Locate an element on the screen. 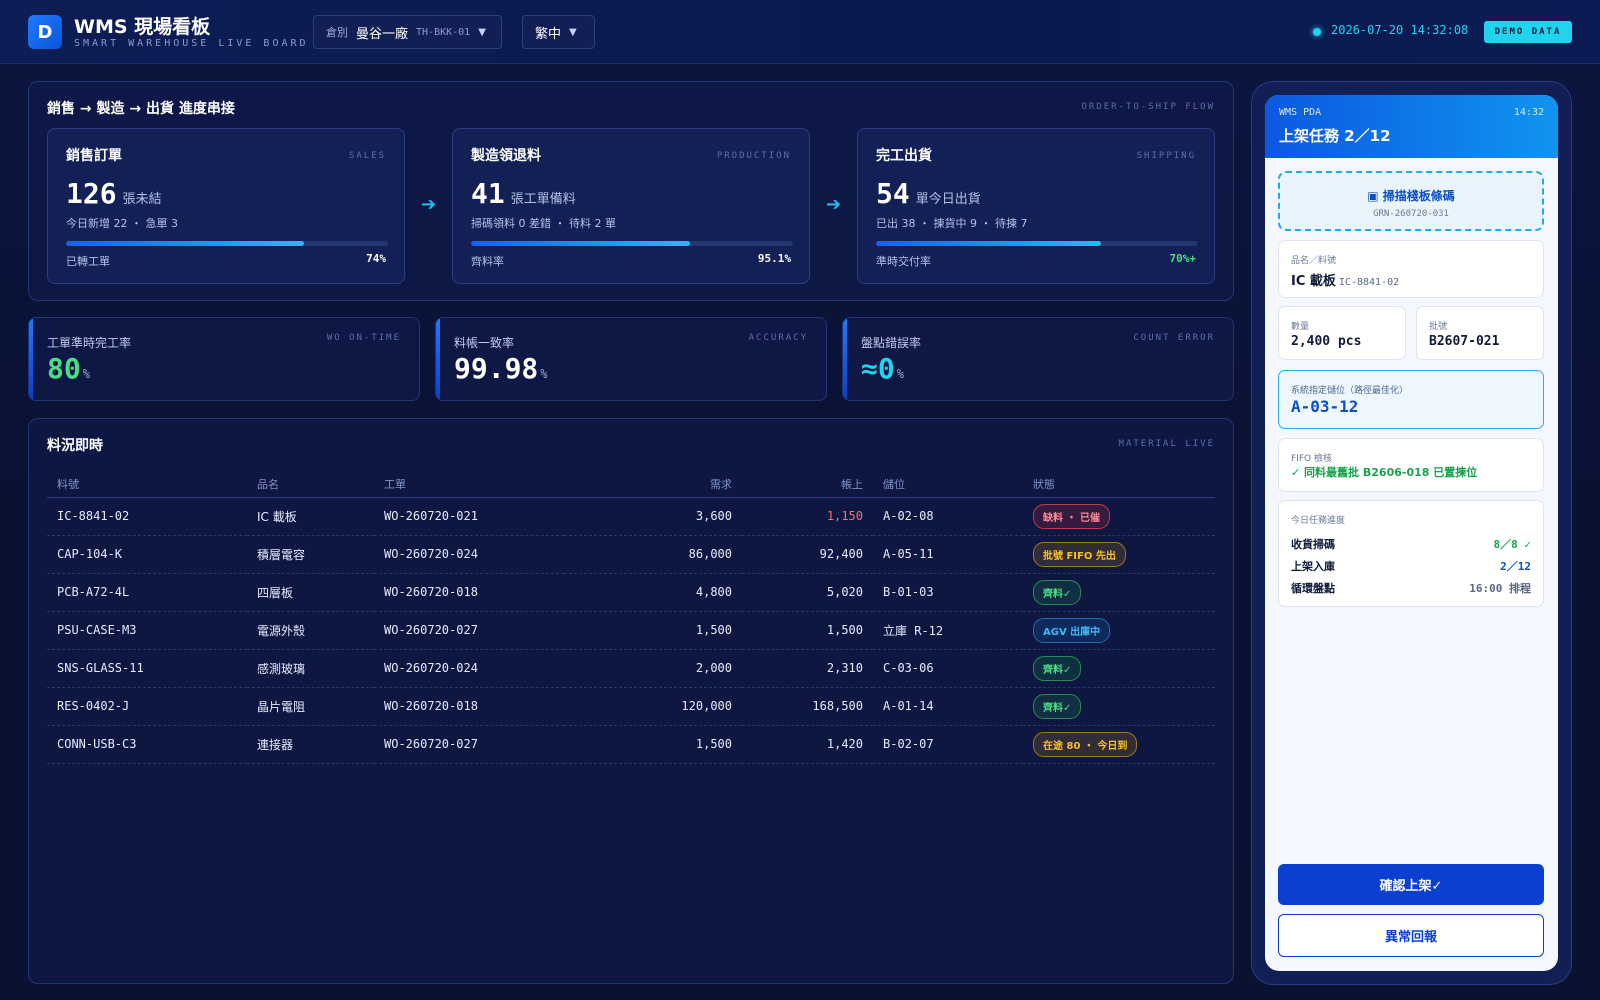 The image size is (1600, 1000). status-cell: 齊料✓ is located at coordinates (1119, 592).